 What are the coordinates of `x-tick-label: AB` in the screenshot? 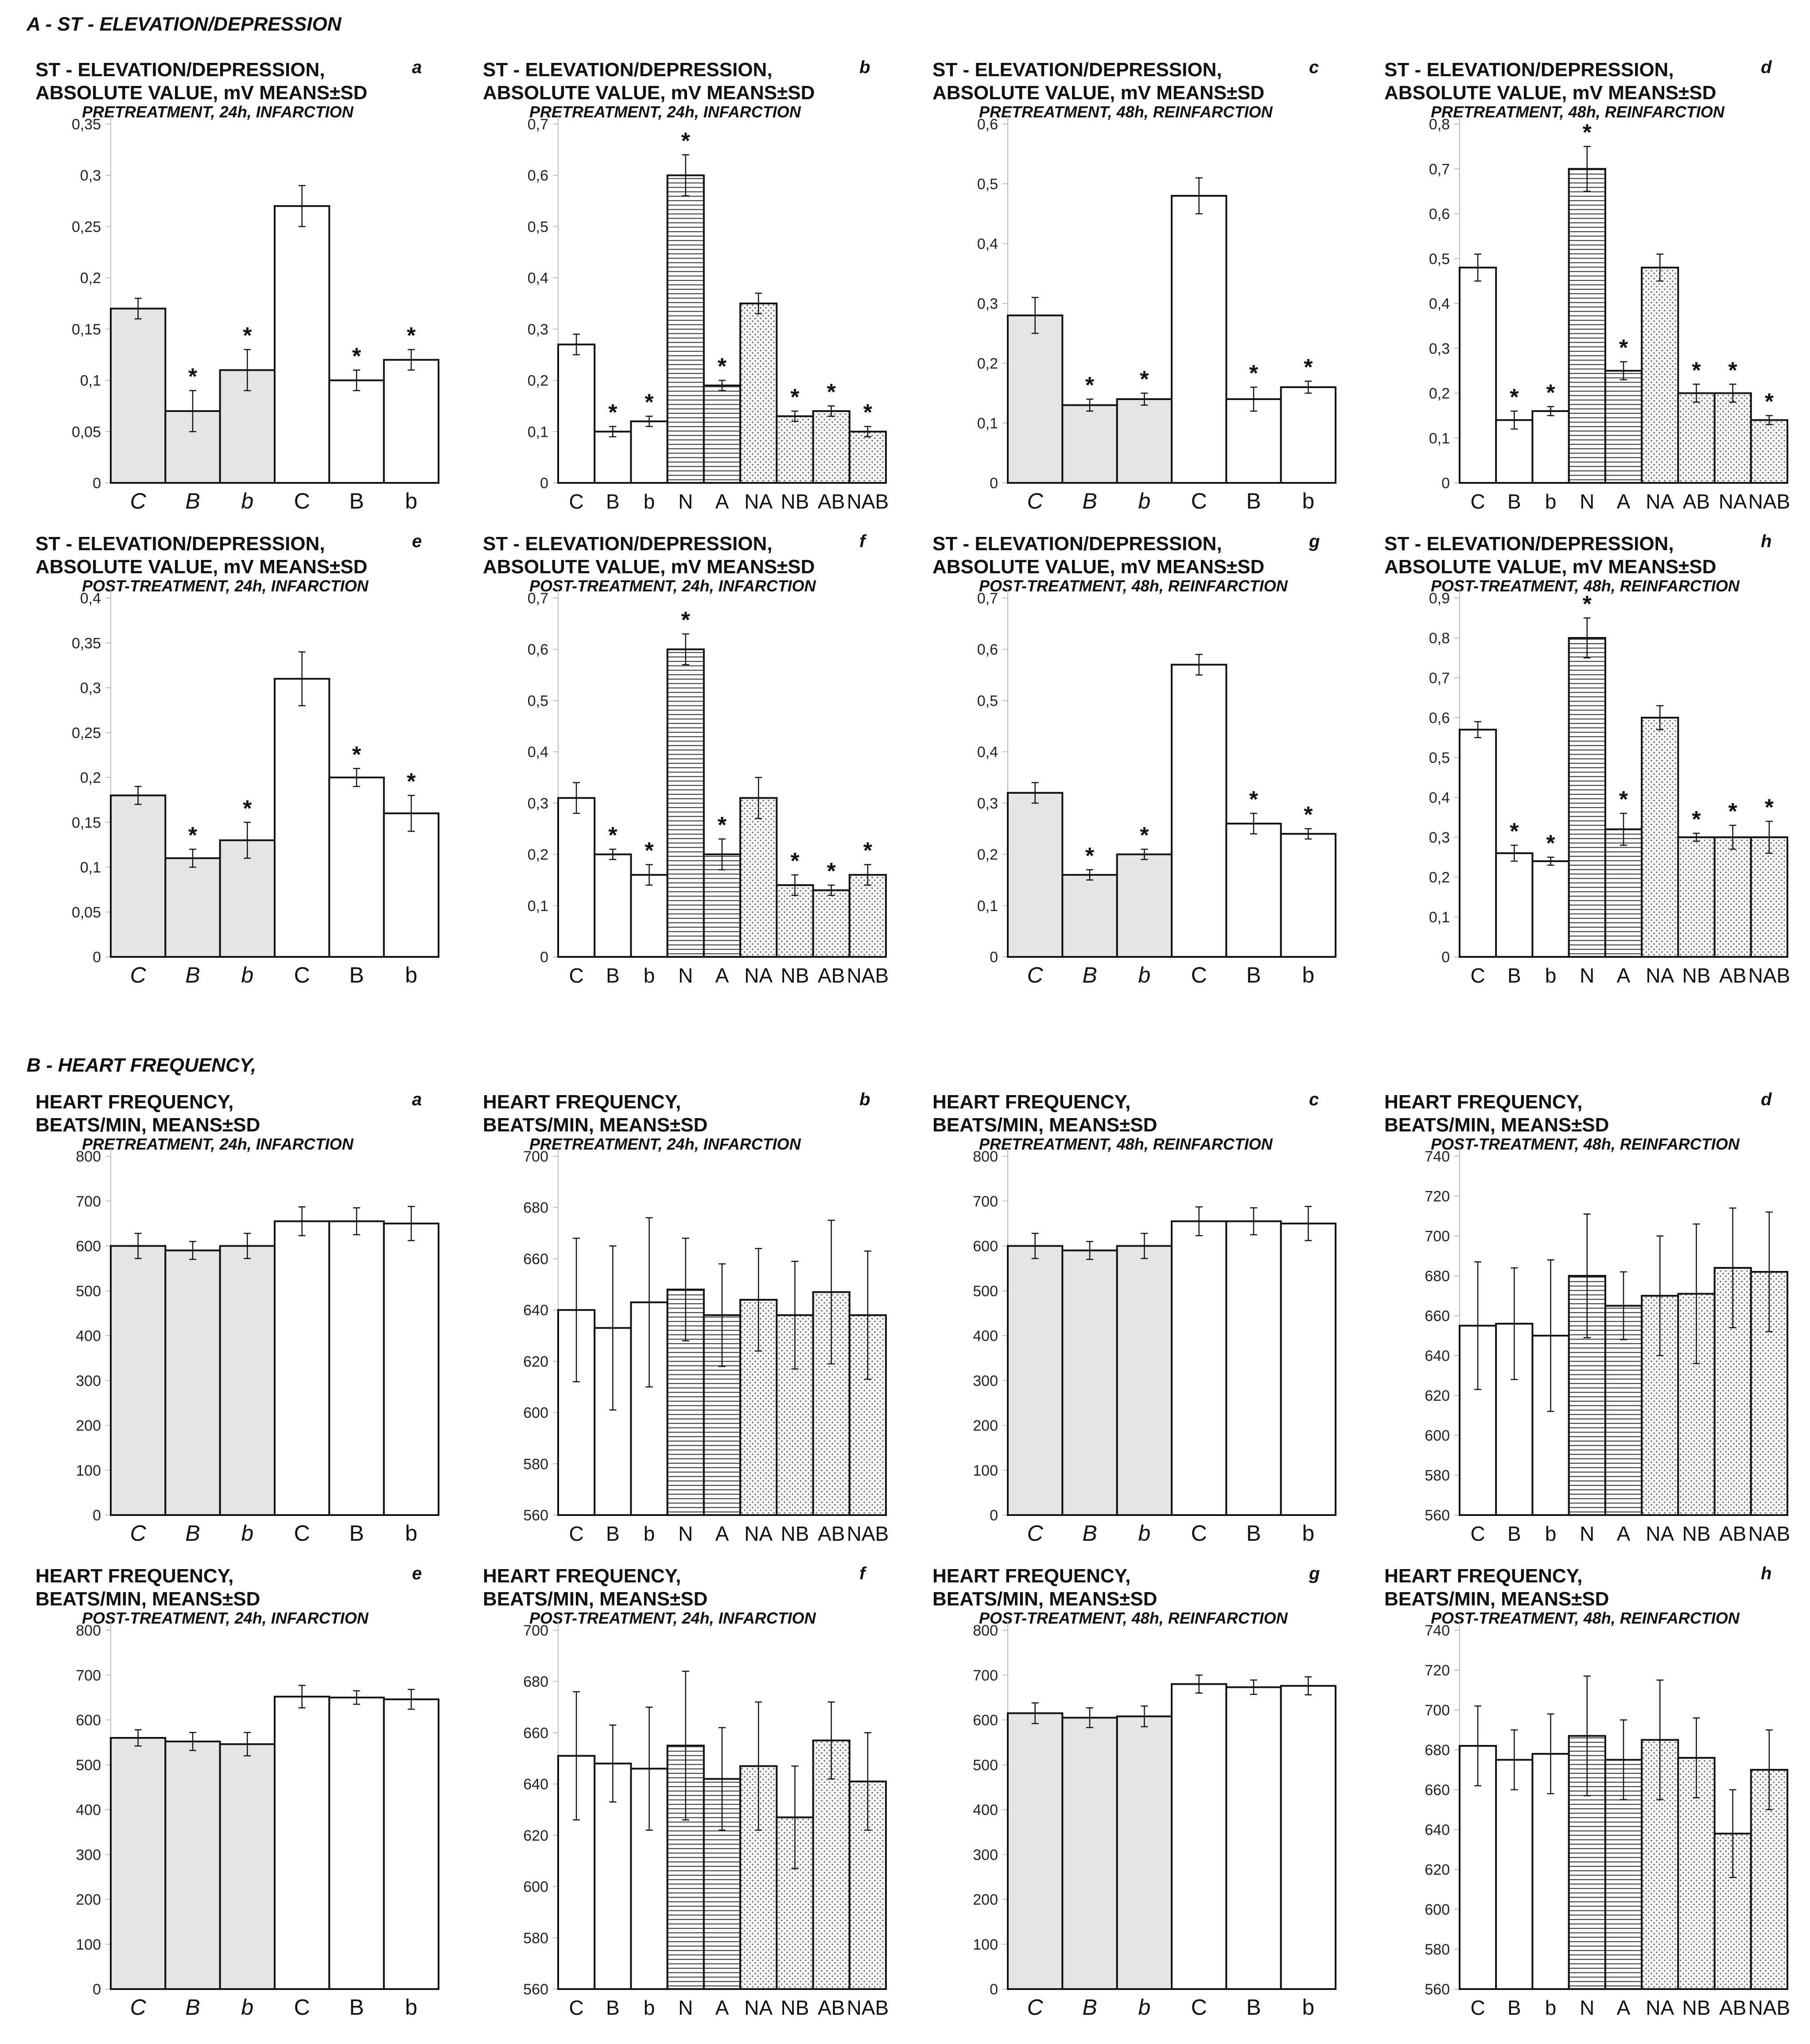 It's located at (831, 975).